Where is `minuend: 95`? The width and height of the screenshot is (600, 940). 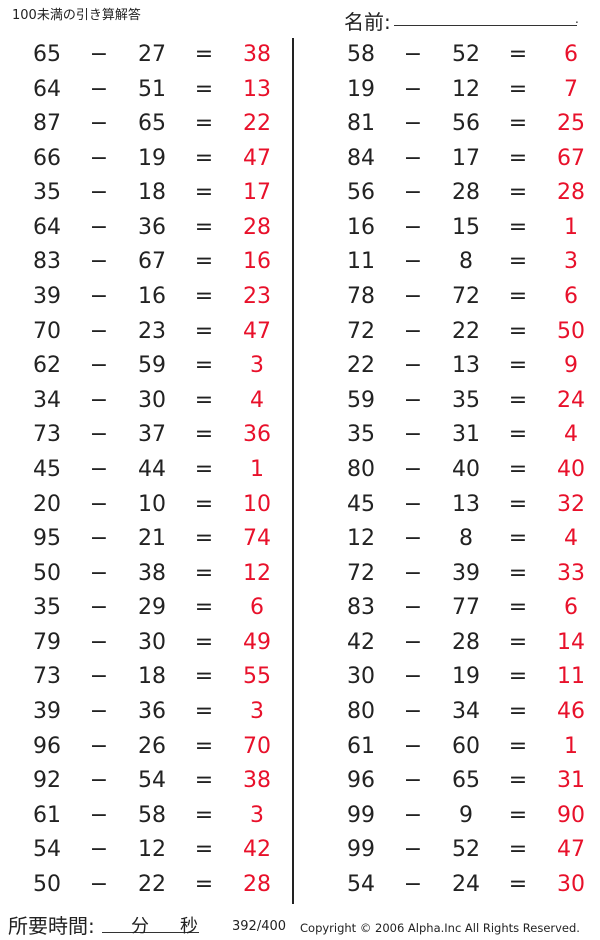
minuend: 95 is located at coordinates (47, 539).